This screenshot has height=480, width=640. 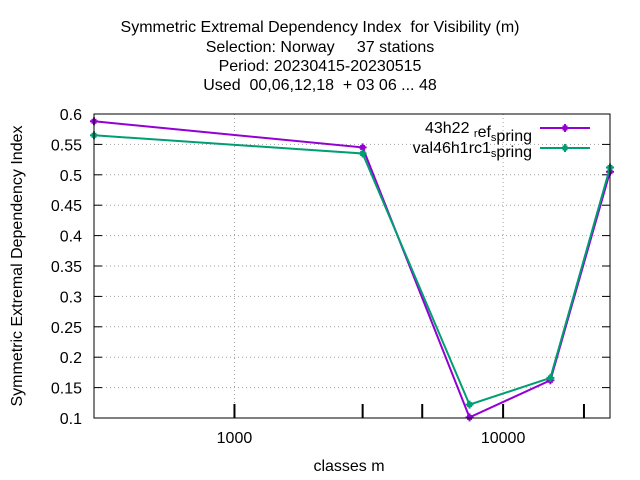 What do you see at coordinates (71, 358) in the screenshot?
I see `y-tick-label: 0.2` at bounding box center [71, 358].